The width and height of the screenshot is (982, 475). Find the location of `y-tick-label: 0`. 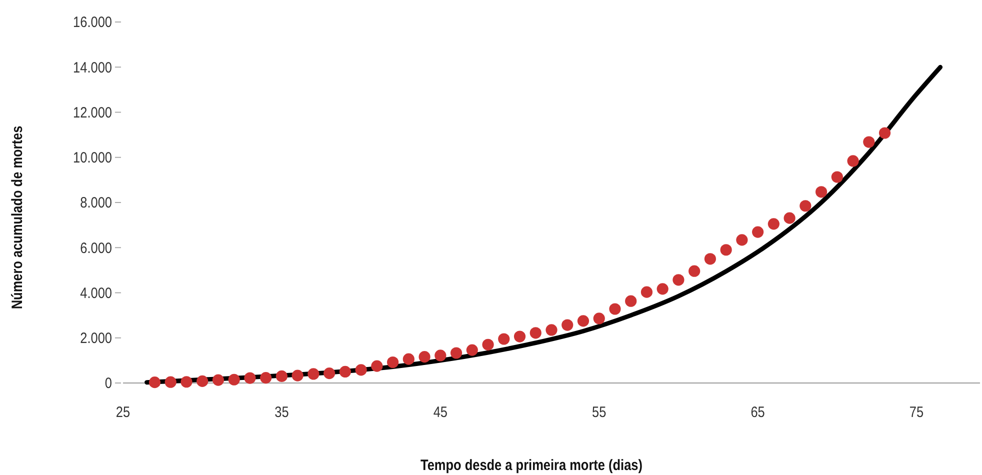

y-tick-label: 0 is located at coordinates (108, 383).